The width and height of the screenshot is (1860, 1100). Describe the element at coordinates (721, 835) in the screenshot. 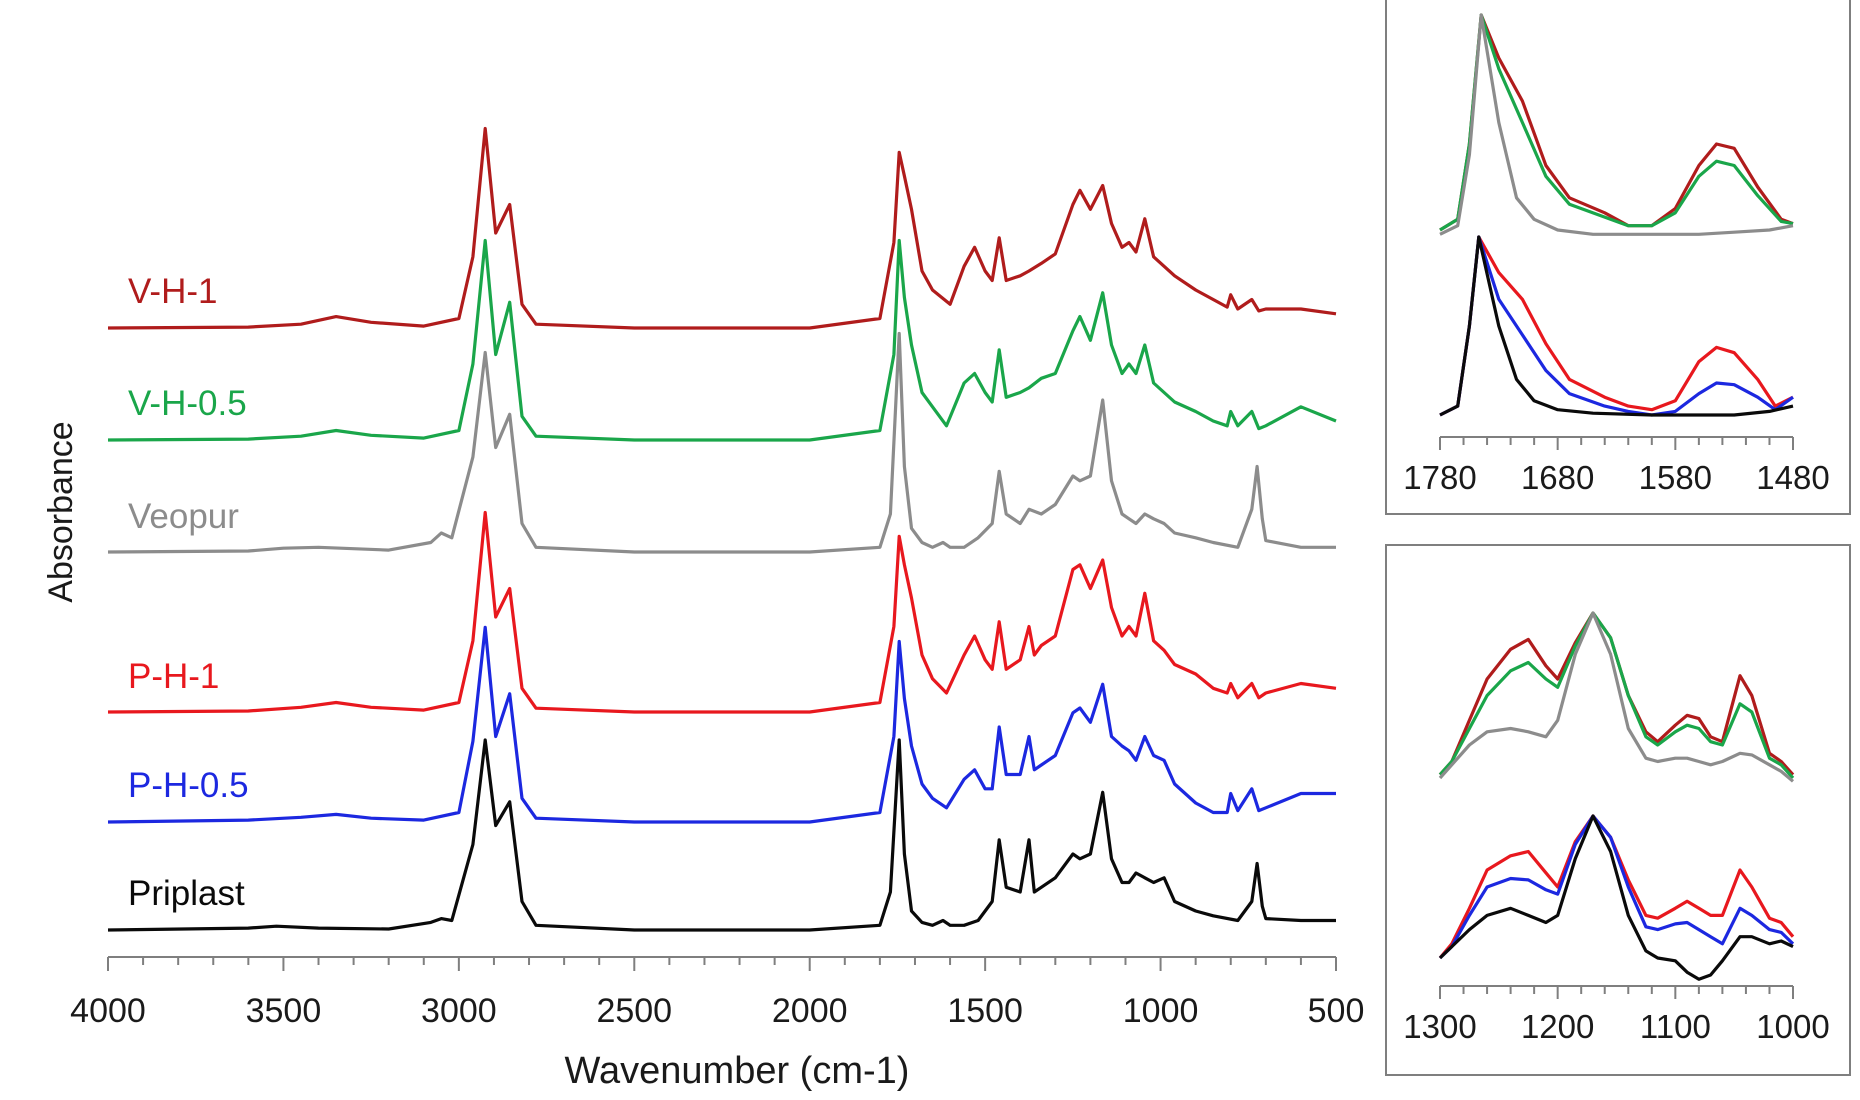

I see `spectrum-line-priplast` at that location.